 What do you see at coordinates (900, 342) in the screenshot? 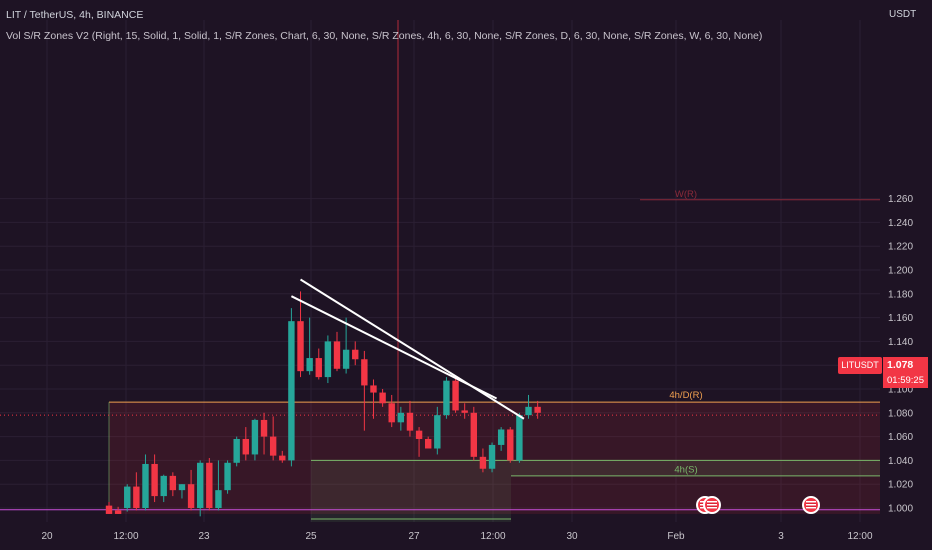
I see `price-tick-label: 1.140` at bounding box center [900, 342].